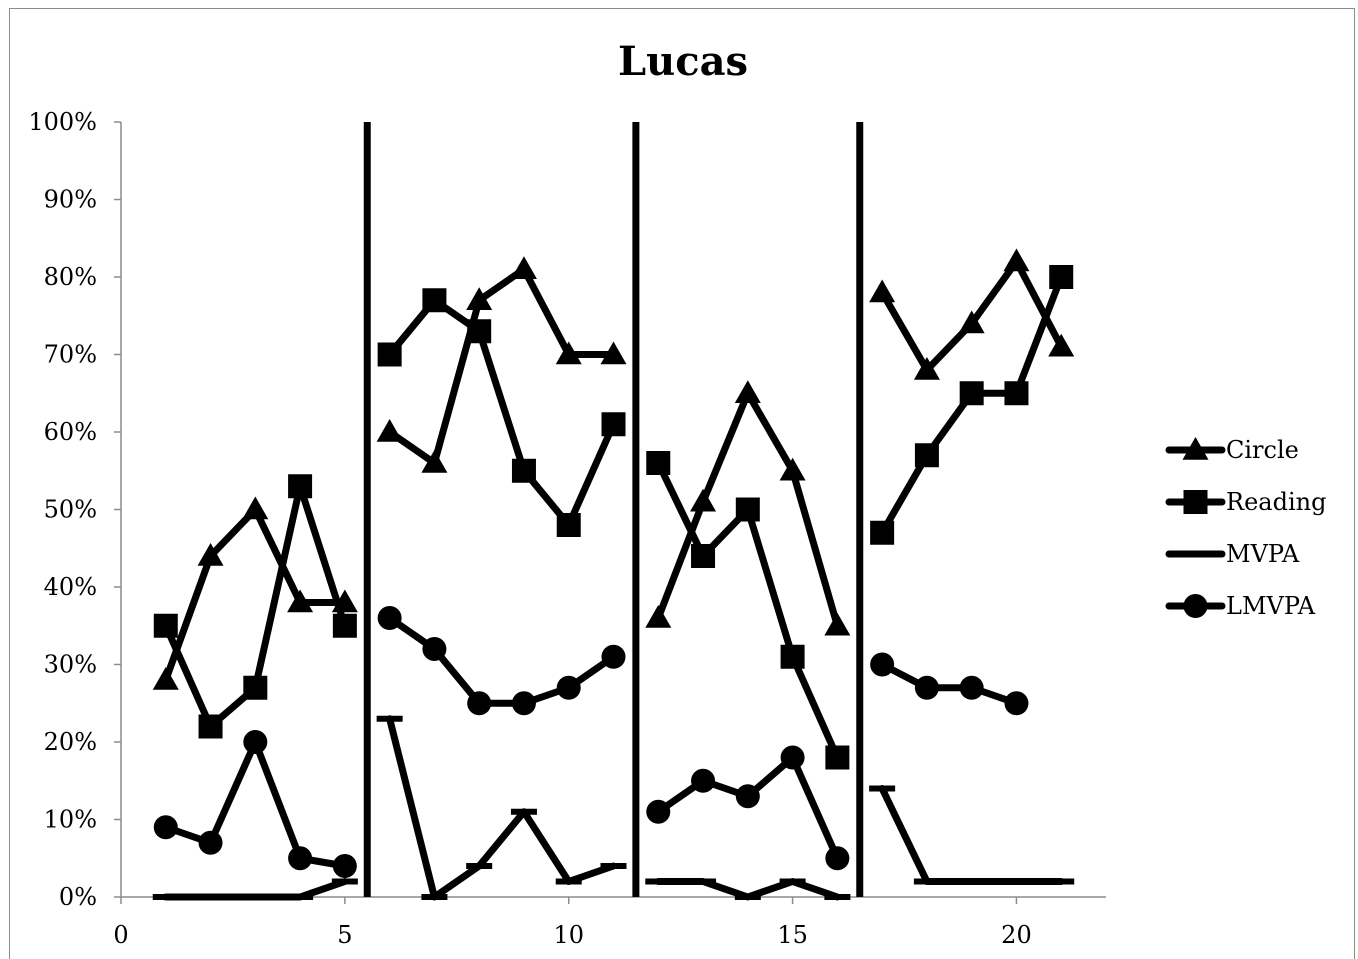  I want to click on y-tick-label: 80%, so click(70, 277).